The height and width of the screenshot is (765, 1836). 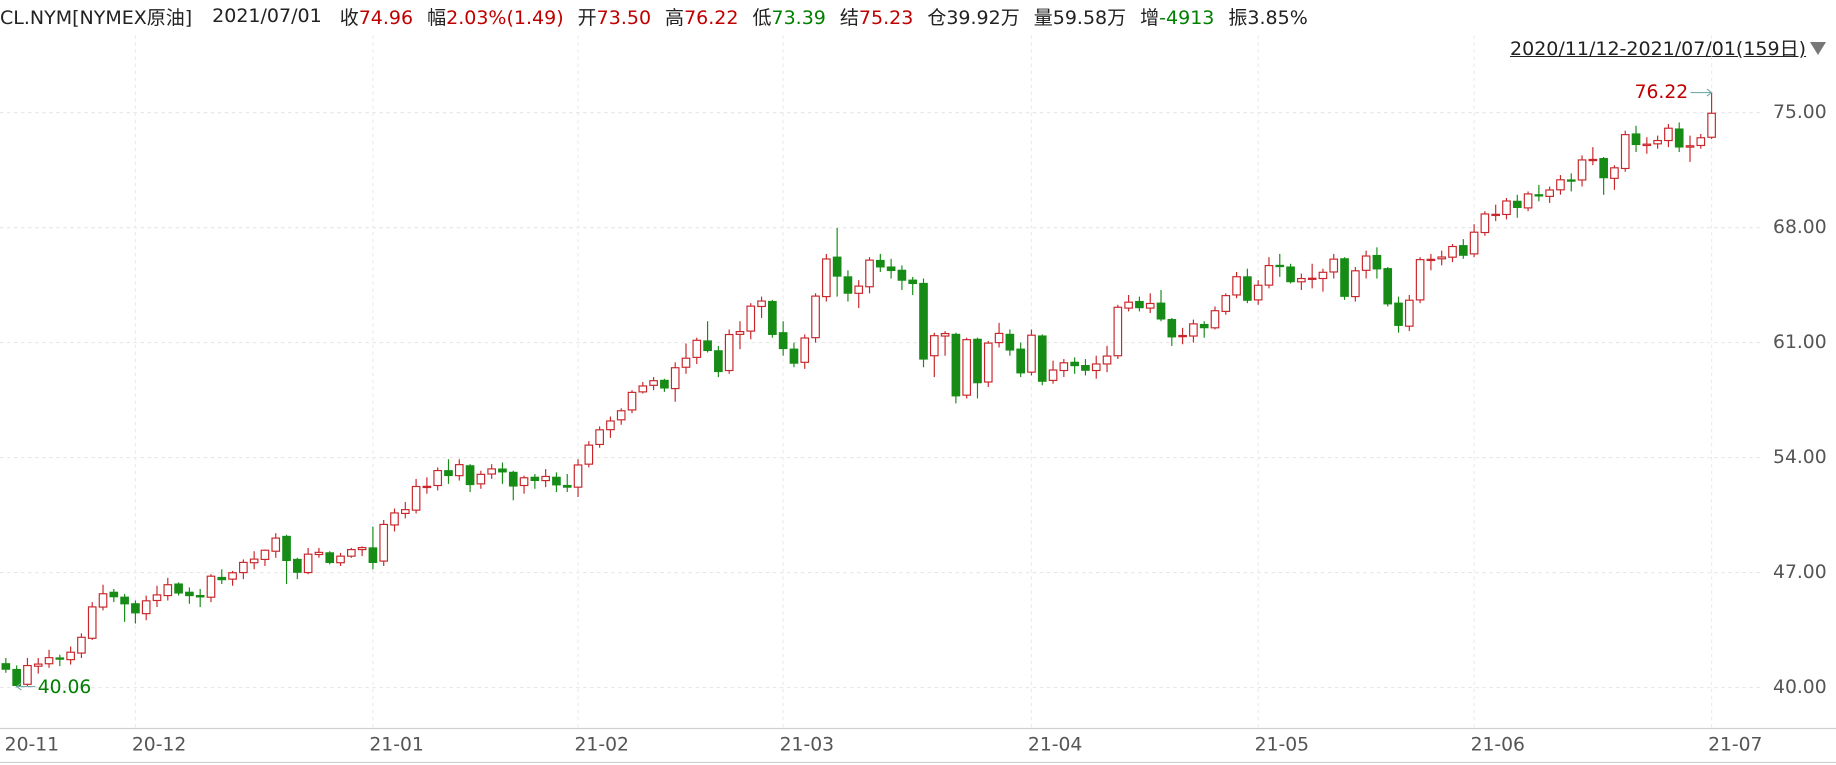 What do you see at coordinates (937, 17) in the screenshot?
I see `field-label: 仓` at bounding box center [937, 17].